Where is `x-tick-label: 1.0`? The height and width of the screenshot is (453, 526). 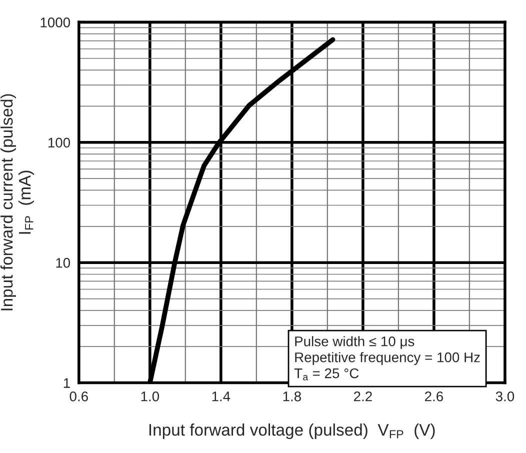 x-tick-label: 1.0 is located at coordinates (150, 396).